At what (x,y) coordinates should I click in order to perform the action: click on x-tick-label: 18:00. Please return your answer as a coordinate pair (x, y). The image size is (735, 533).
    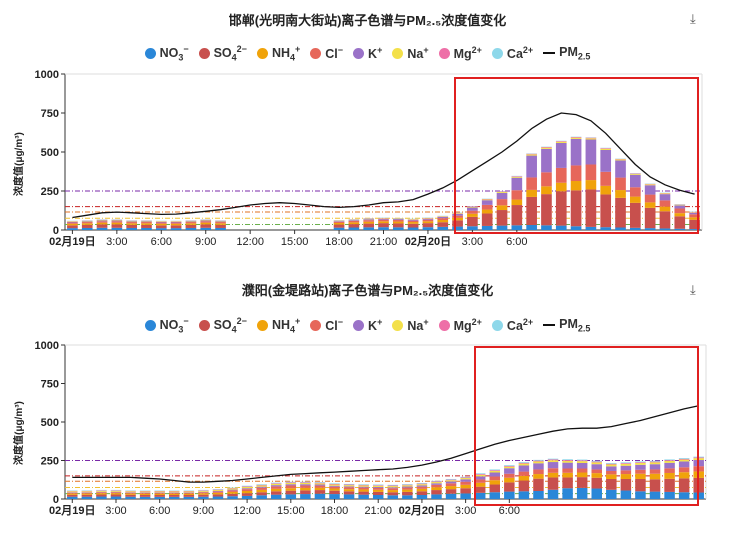
    Looking at the image, I should click on (335, 511).